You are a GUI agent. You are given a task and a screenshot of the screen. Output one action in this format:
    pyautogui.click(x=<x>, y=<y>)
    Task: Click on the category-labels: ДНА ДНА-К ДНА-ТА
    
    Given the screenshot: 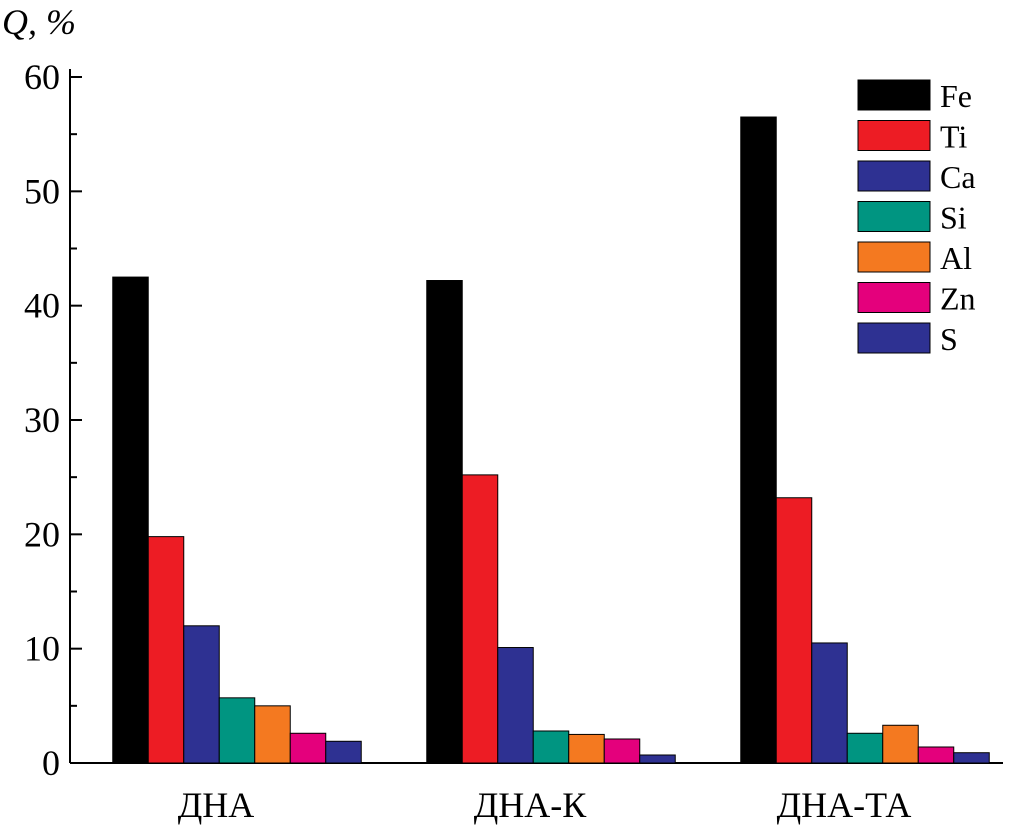 What is the action you would take?
    pyautogui.click(x=545, y=805)
    